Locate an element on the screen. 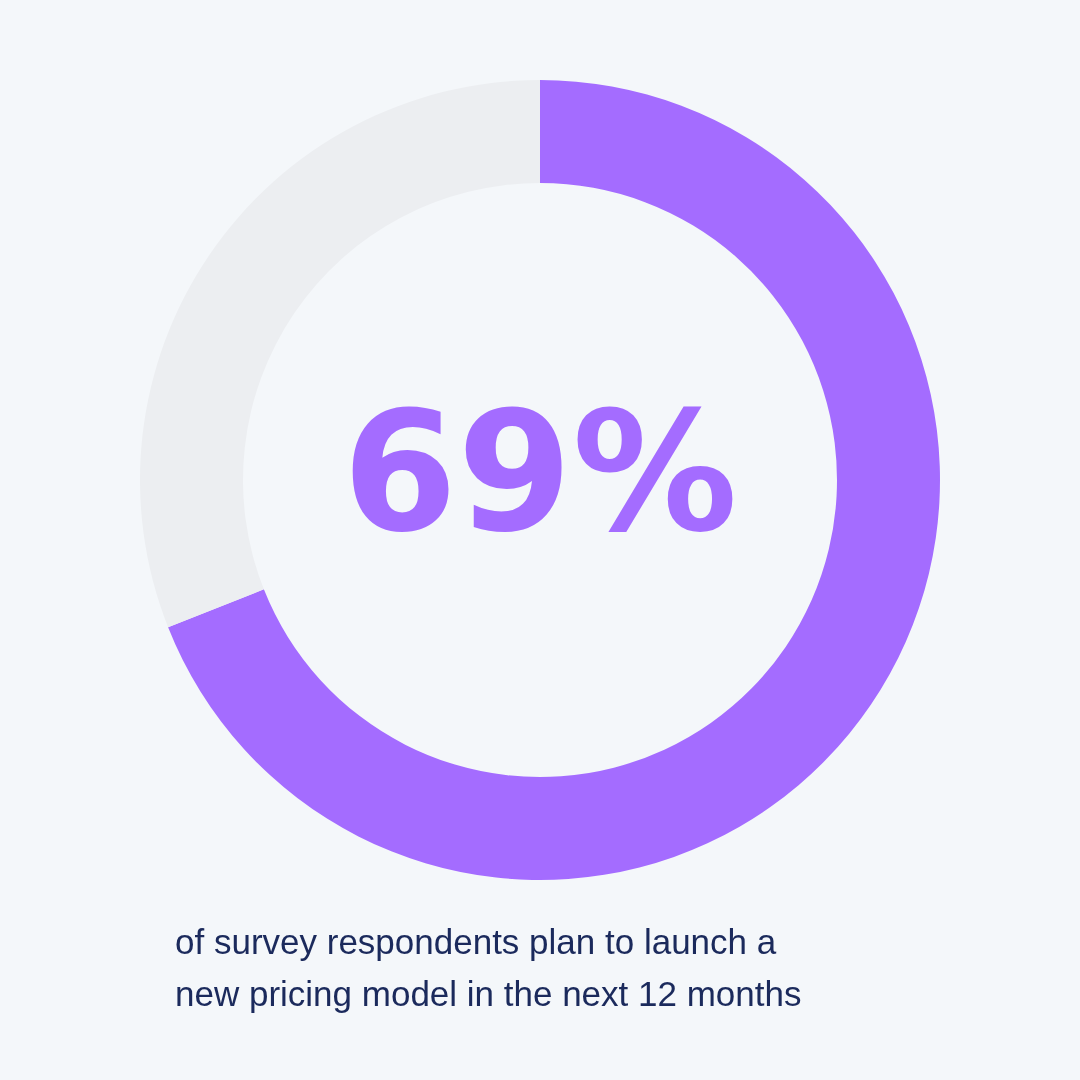 The image size is (1080, 1080). data-label: 69% is located at coordinates (540, 473).